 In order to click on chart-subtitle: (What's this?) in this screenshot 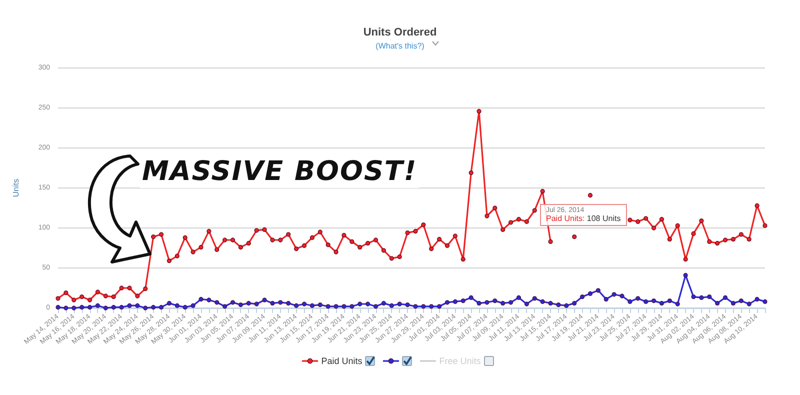, I will do `click(400, 46)`.